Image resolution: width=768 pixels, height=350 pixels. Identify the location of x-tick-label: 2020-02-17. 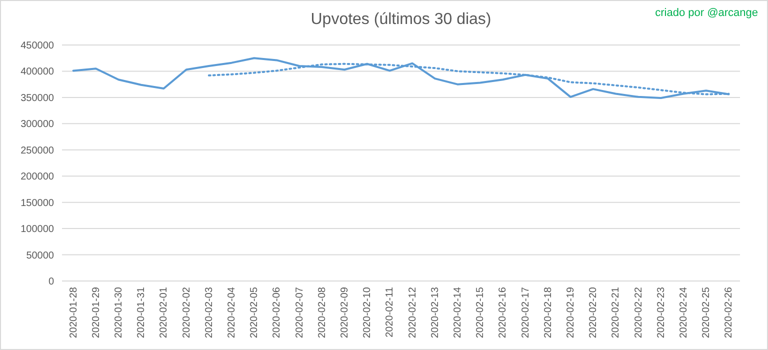
(526, 312).